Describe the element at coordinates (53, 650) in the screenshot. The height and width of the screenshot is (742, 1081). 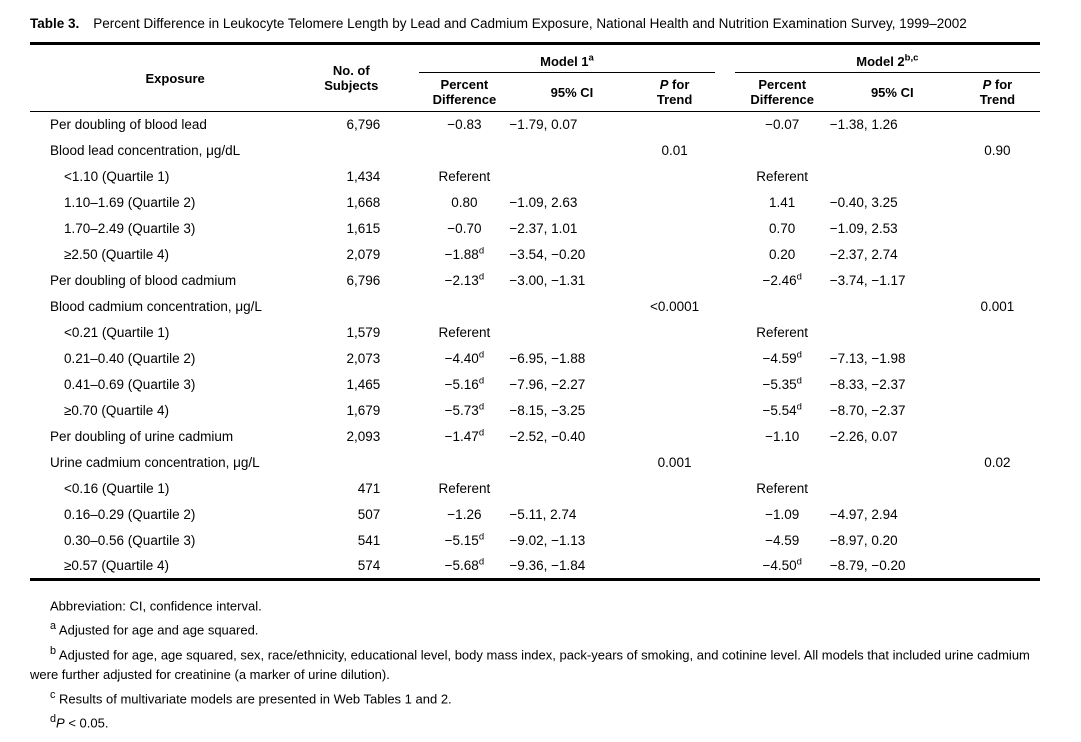
I see `footnote-marker: b` at that location.